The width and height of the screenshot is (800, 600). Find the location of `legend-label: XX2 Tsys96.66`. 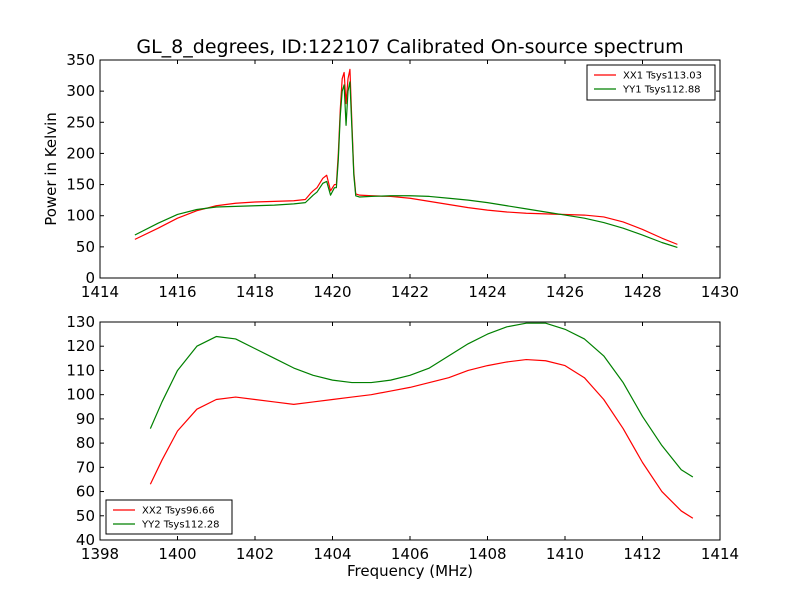

legend-label: XX2 Tsys96.66 is located at coordinates (178, 511).